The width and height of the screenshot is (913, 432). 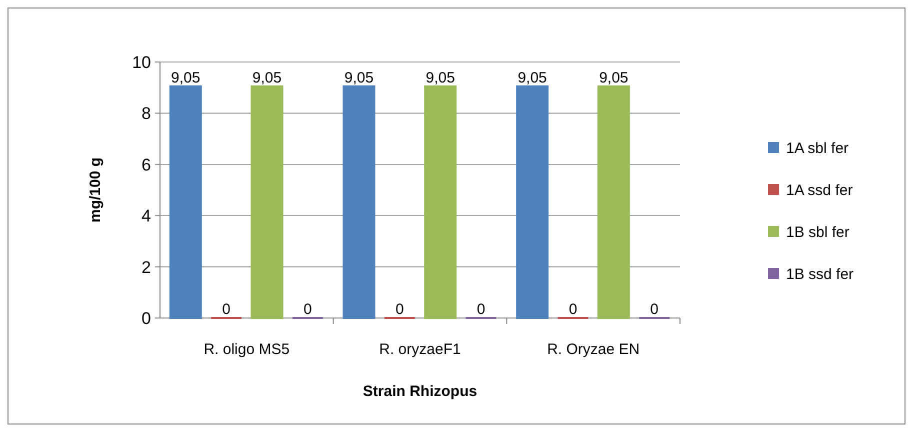 What do you see at coordinates (146, 318) in the screenshot?
I see `y-tick-label: 0` at bounding box center [146, 318].